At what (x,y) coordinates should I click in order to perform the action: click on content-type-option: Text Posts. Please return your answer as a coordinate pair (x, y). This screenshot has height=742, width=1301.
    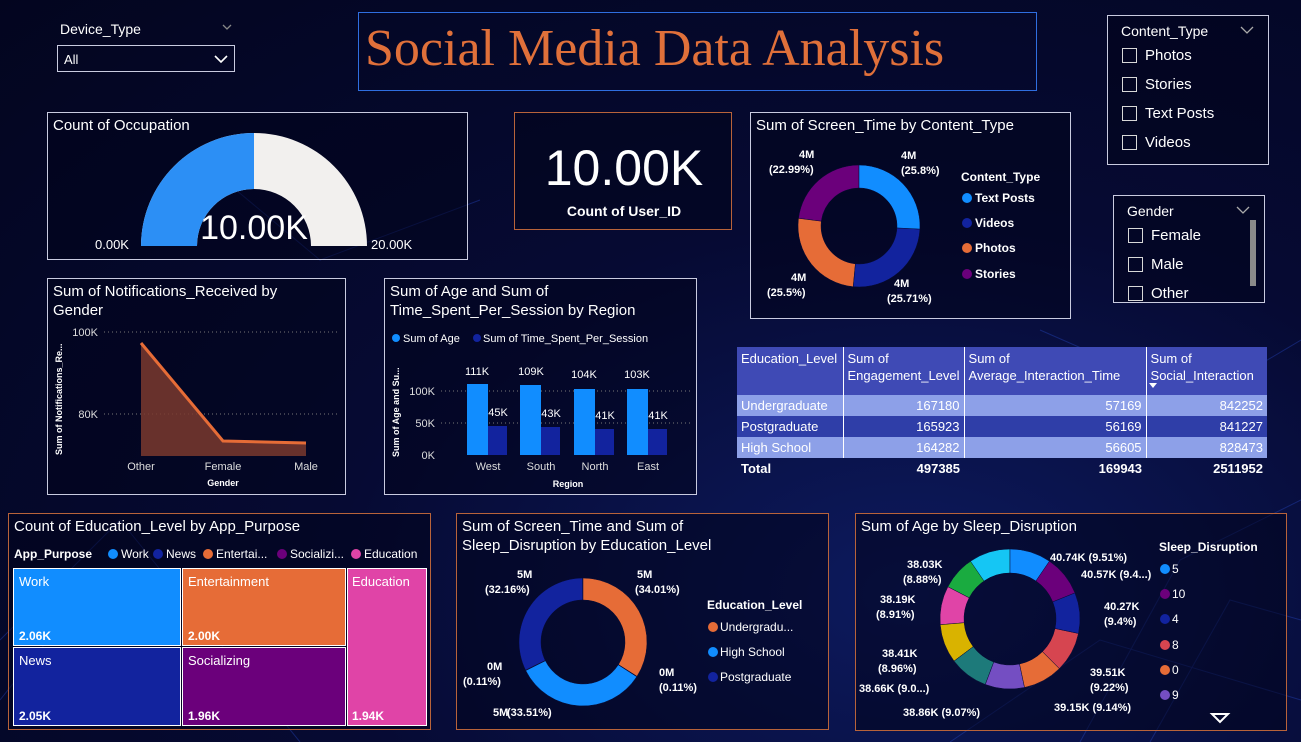
    Looking at the image, I should click on (1168, 113).